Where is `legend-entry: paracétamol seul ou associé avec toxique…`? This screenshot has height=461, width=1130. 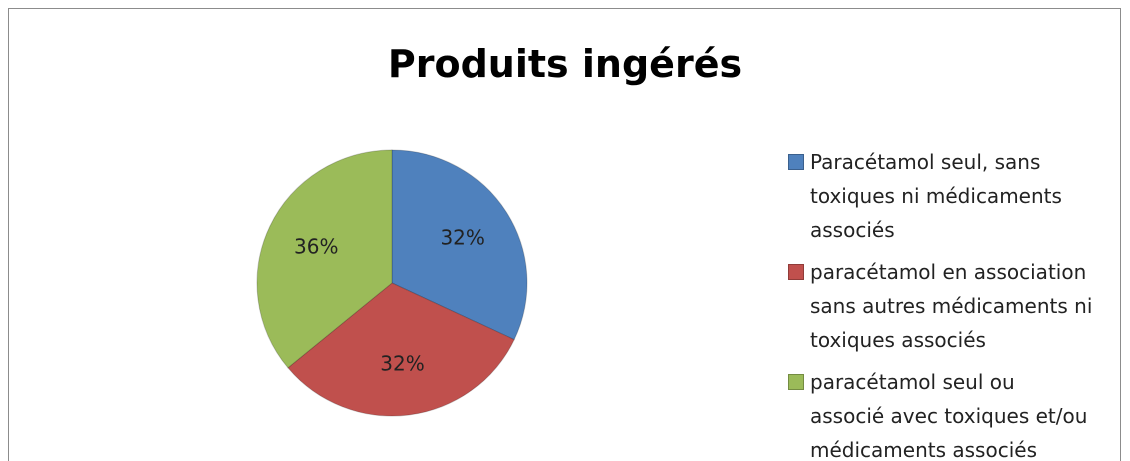 legend-entry: paracétamol seul ou associé avec toxique… is located at coordinates (948, 413).